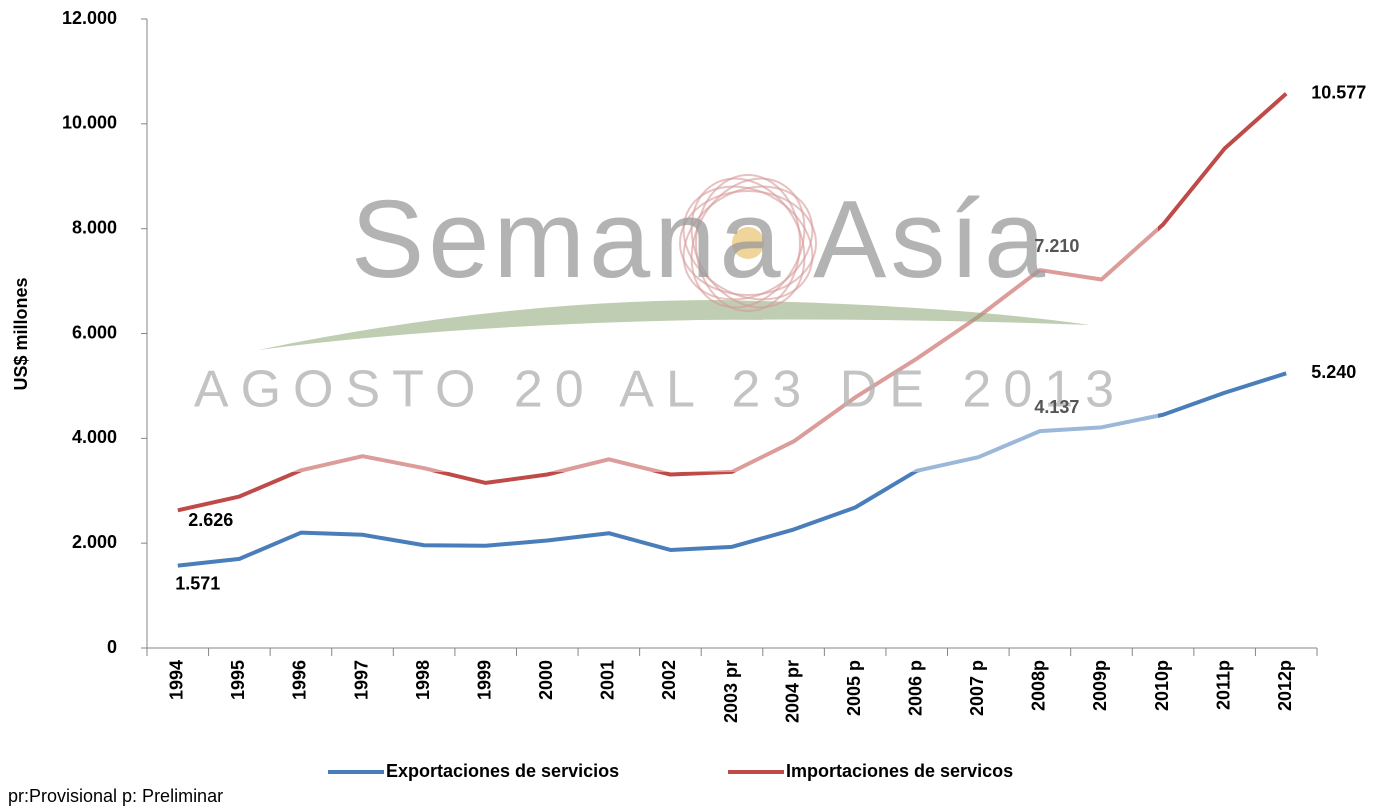  Describe the element at coordinates (89, 123) in the screenshot. I see `y-tick-label: 10.000` at that location.